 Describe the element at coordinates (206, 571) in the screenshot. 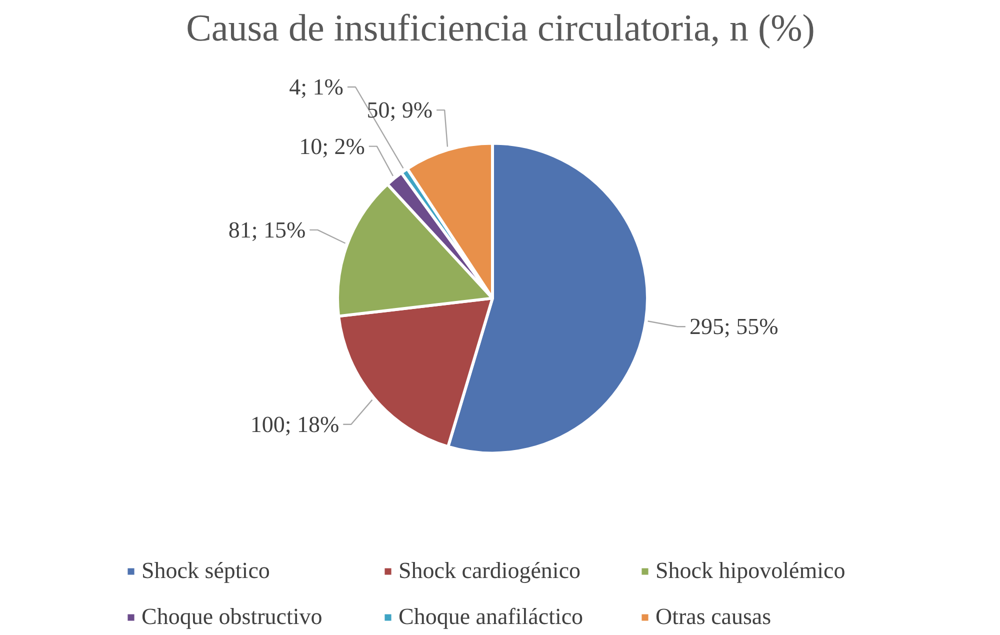

I see `legend-label: Shock séptico` at that location.